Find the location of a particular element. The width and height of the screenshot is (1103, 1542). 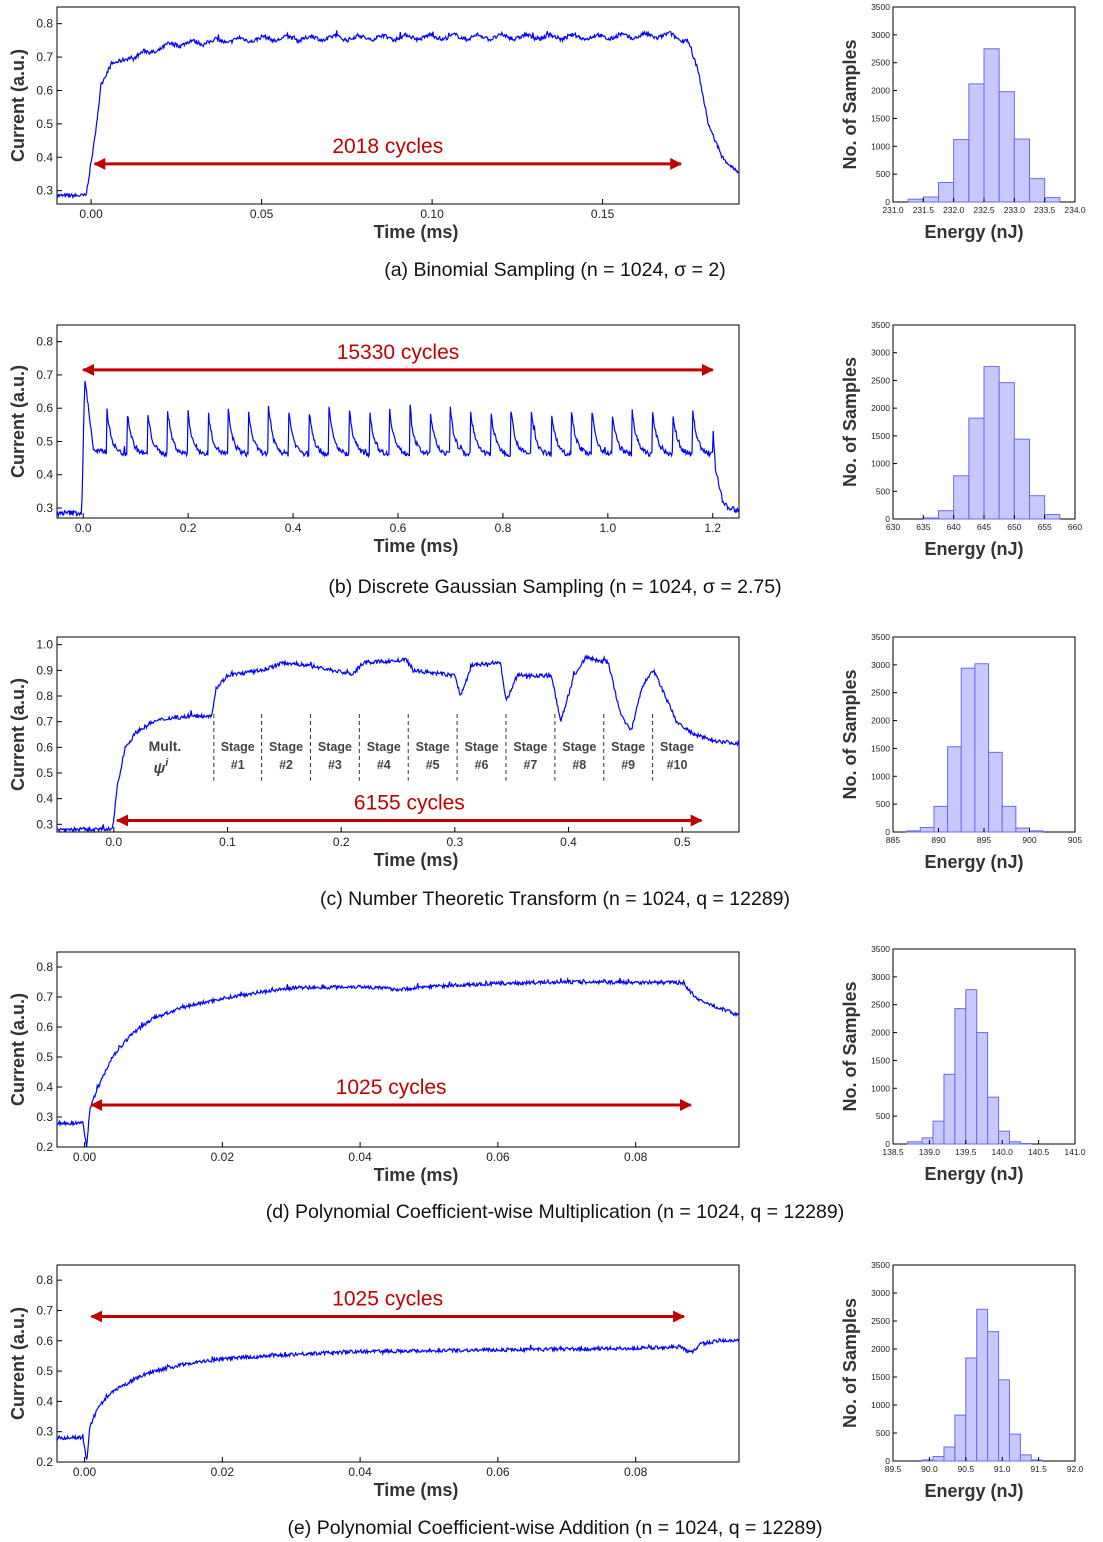

hist-x-tick-label: 89.5 is located at coordinates (893, 1469).